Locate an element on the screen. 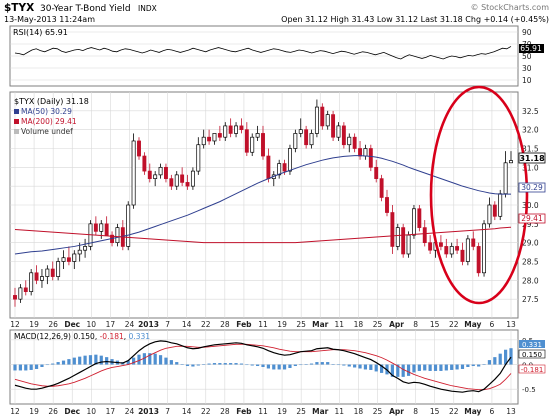  macd-legend-macd: MACD(12,26,9) 0.150, is located at coordinates (57, 336).